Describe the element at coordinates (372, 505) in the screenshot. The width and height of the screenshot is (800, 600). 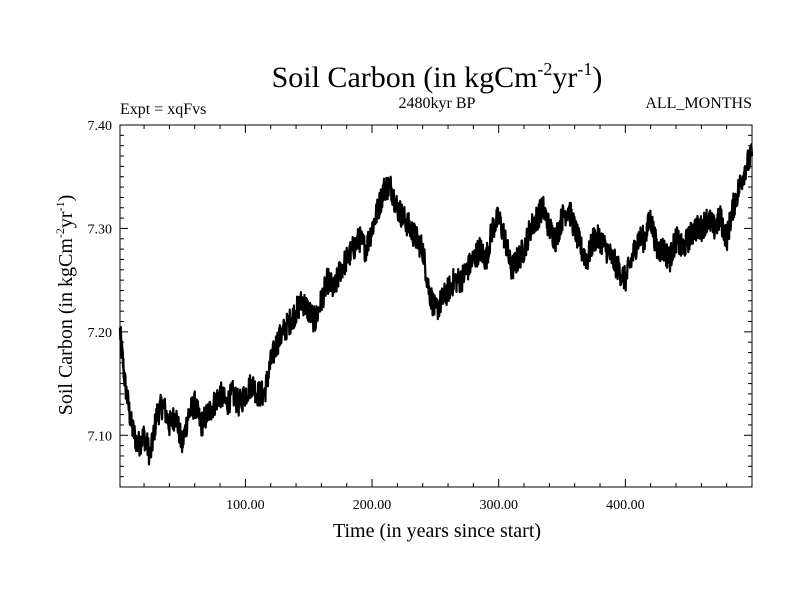
I see `x-tick-label: 200.00` at that location.